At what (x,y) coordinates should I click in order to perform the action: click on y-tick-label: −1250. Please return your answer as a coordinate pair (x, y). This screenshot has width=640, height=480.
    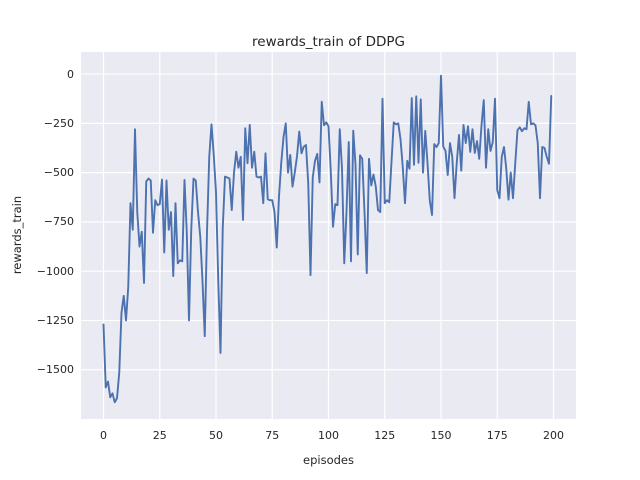
    Looking at the image, I should click on (55, 320).